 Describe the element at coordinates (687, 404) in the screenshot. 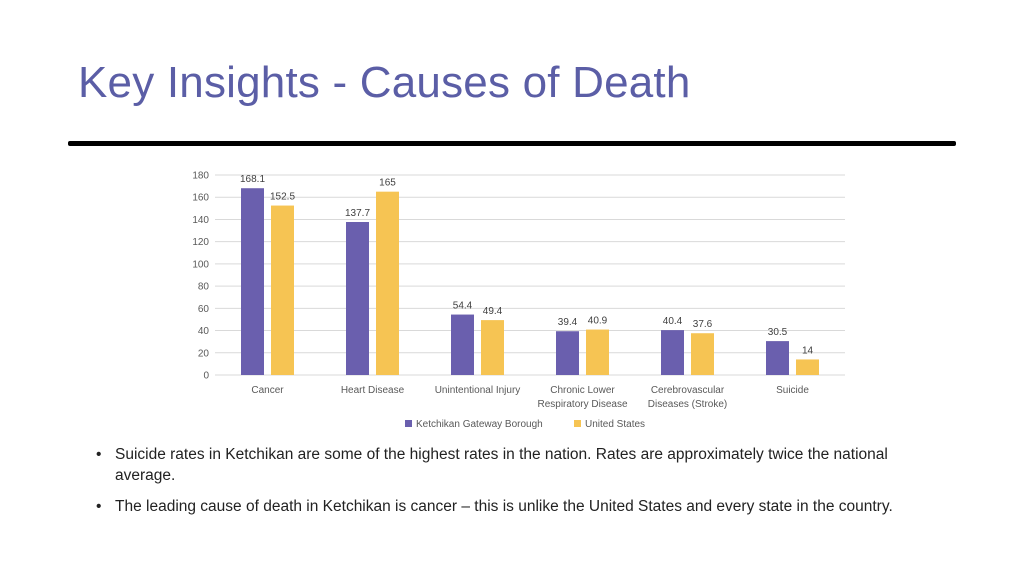

I see `x-tick-label: Diseases (Stroke)` at that location.